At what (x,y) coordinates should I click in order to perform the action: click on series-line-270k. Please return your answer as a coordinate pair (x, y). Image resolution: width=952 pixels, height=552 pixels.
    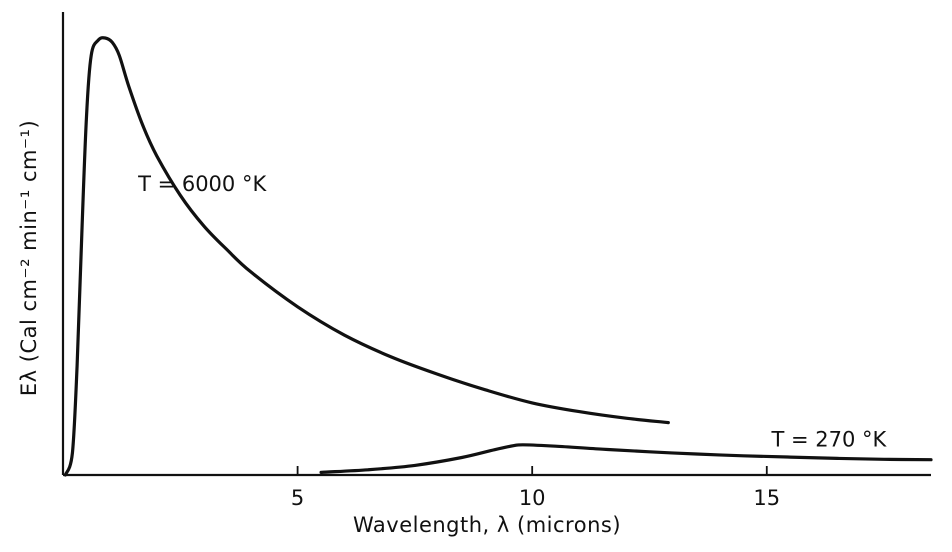
    Looking at the image, I should click on (626, 458).